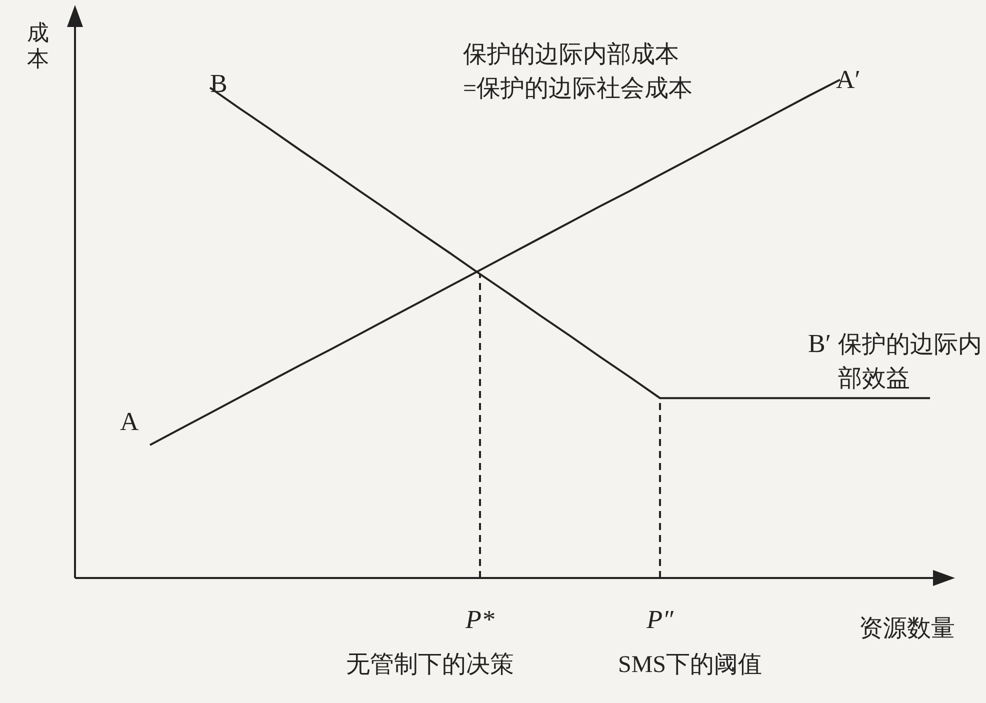 The height and width of the screenshot is (703, 986). Describe the element at coordinates (690, 665) in the screenshot. I see `text: SMS下的阈值` at that location.